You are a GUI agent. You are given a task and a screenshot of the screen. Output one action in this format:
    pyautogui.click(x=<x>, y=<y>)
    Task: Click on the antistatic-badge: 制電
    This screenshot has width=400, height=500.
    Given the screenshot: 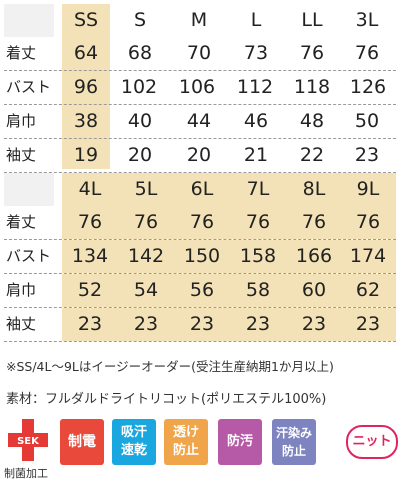 What is the action you would take?
    pyautogui.click(x=82, y=442)
    